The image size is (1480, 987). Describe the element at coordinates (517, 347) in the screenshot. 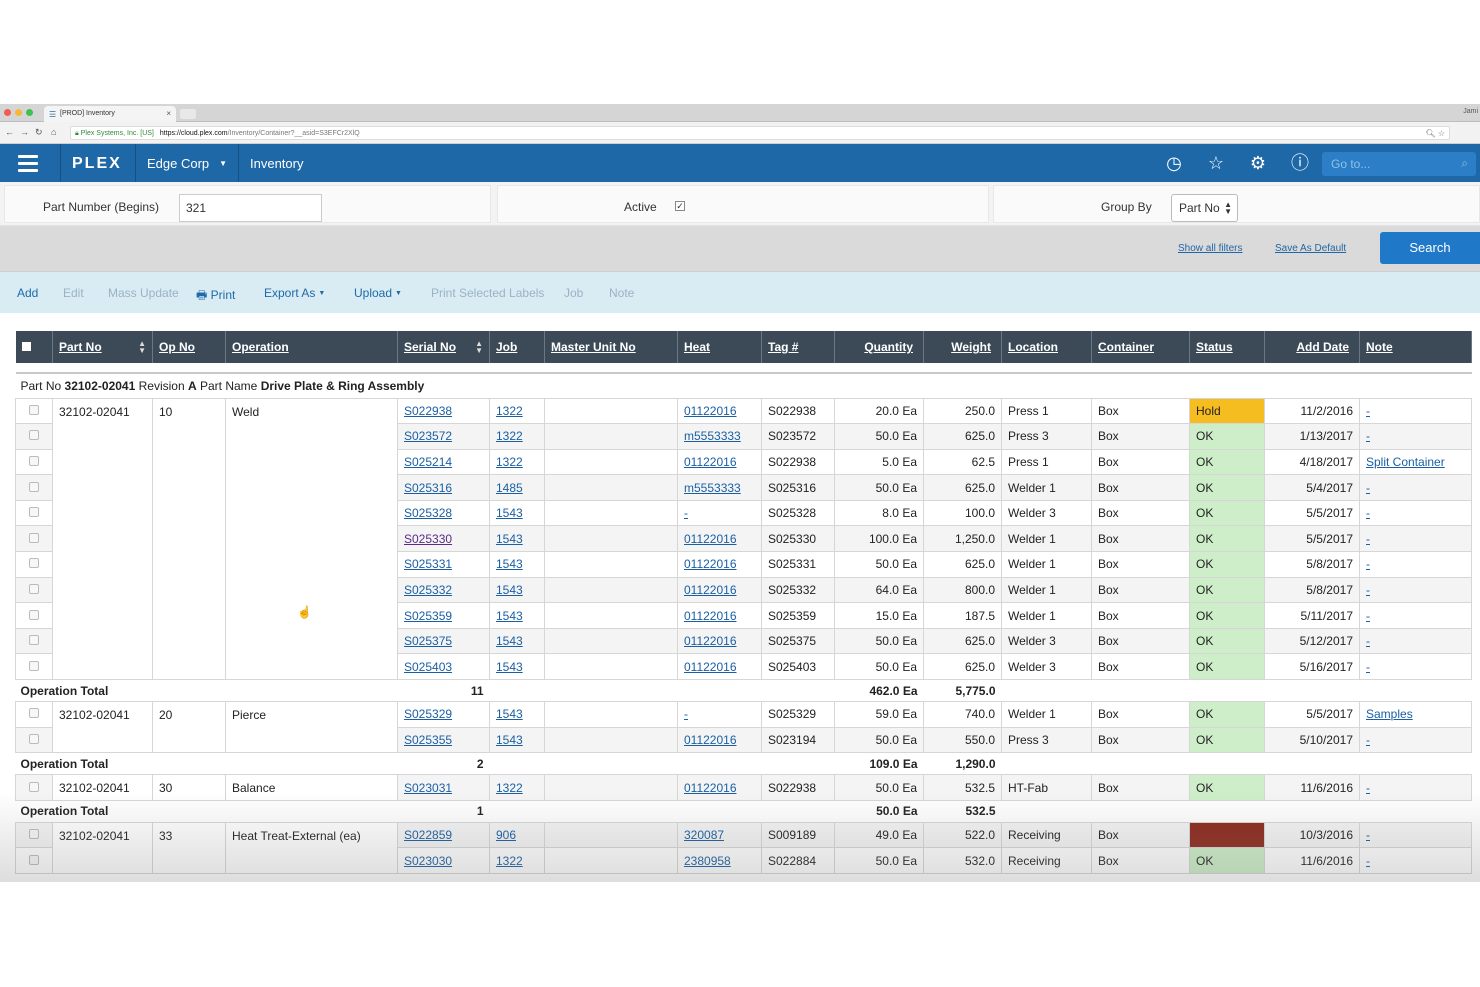

I see `col-header: Job` at that location.